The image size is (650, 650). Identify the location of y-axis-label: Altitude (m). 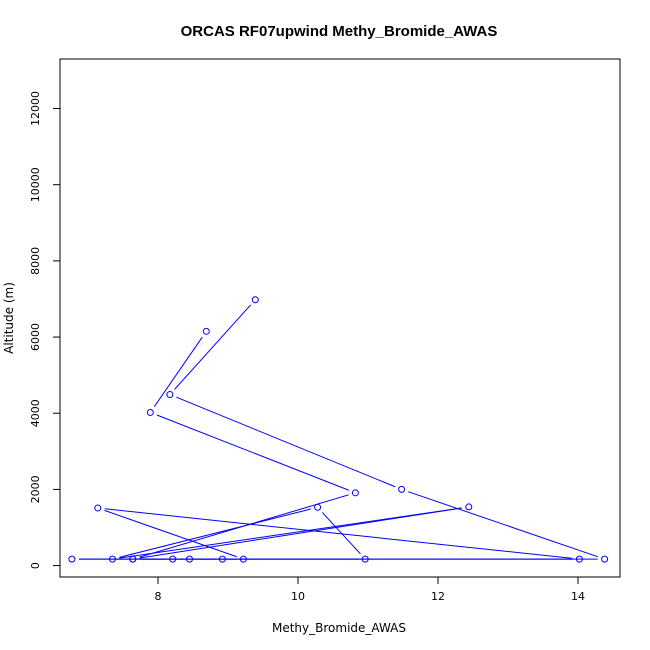
(9, 318).